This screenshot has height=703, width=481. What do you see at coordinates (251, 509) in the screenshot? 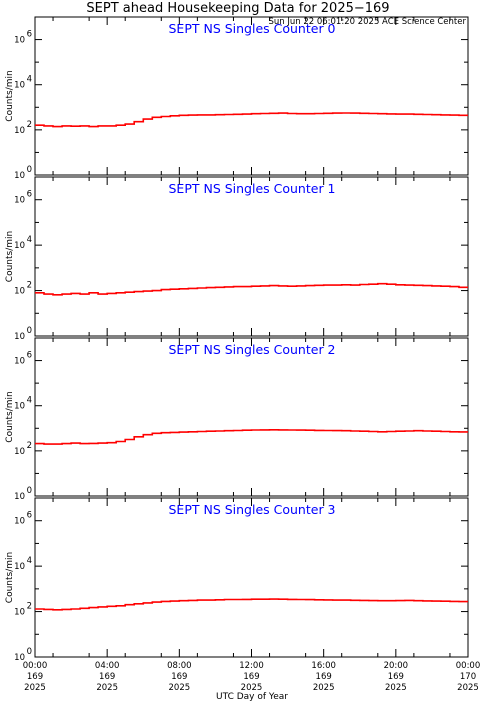
I see `panel-title: SEPT NS Singles Counter 3` at bounding box center [251, 509].